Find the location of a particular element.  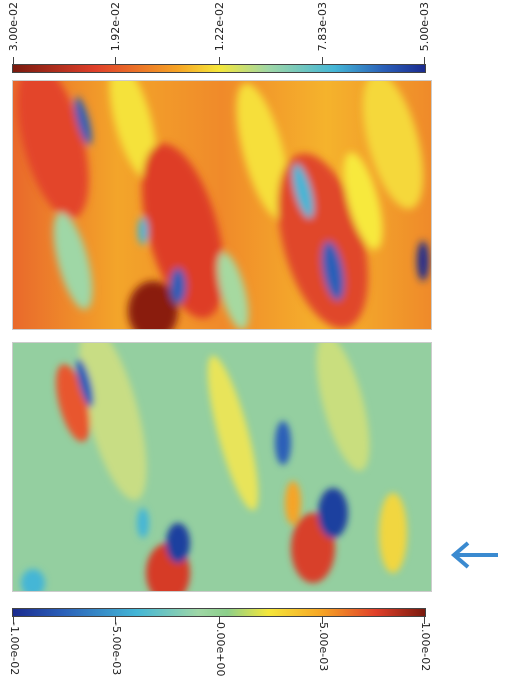

top-colorbar-label: 7.83e-03 is located at coordinates (322, 27).